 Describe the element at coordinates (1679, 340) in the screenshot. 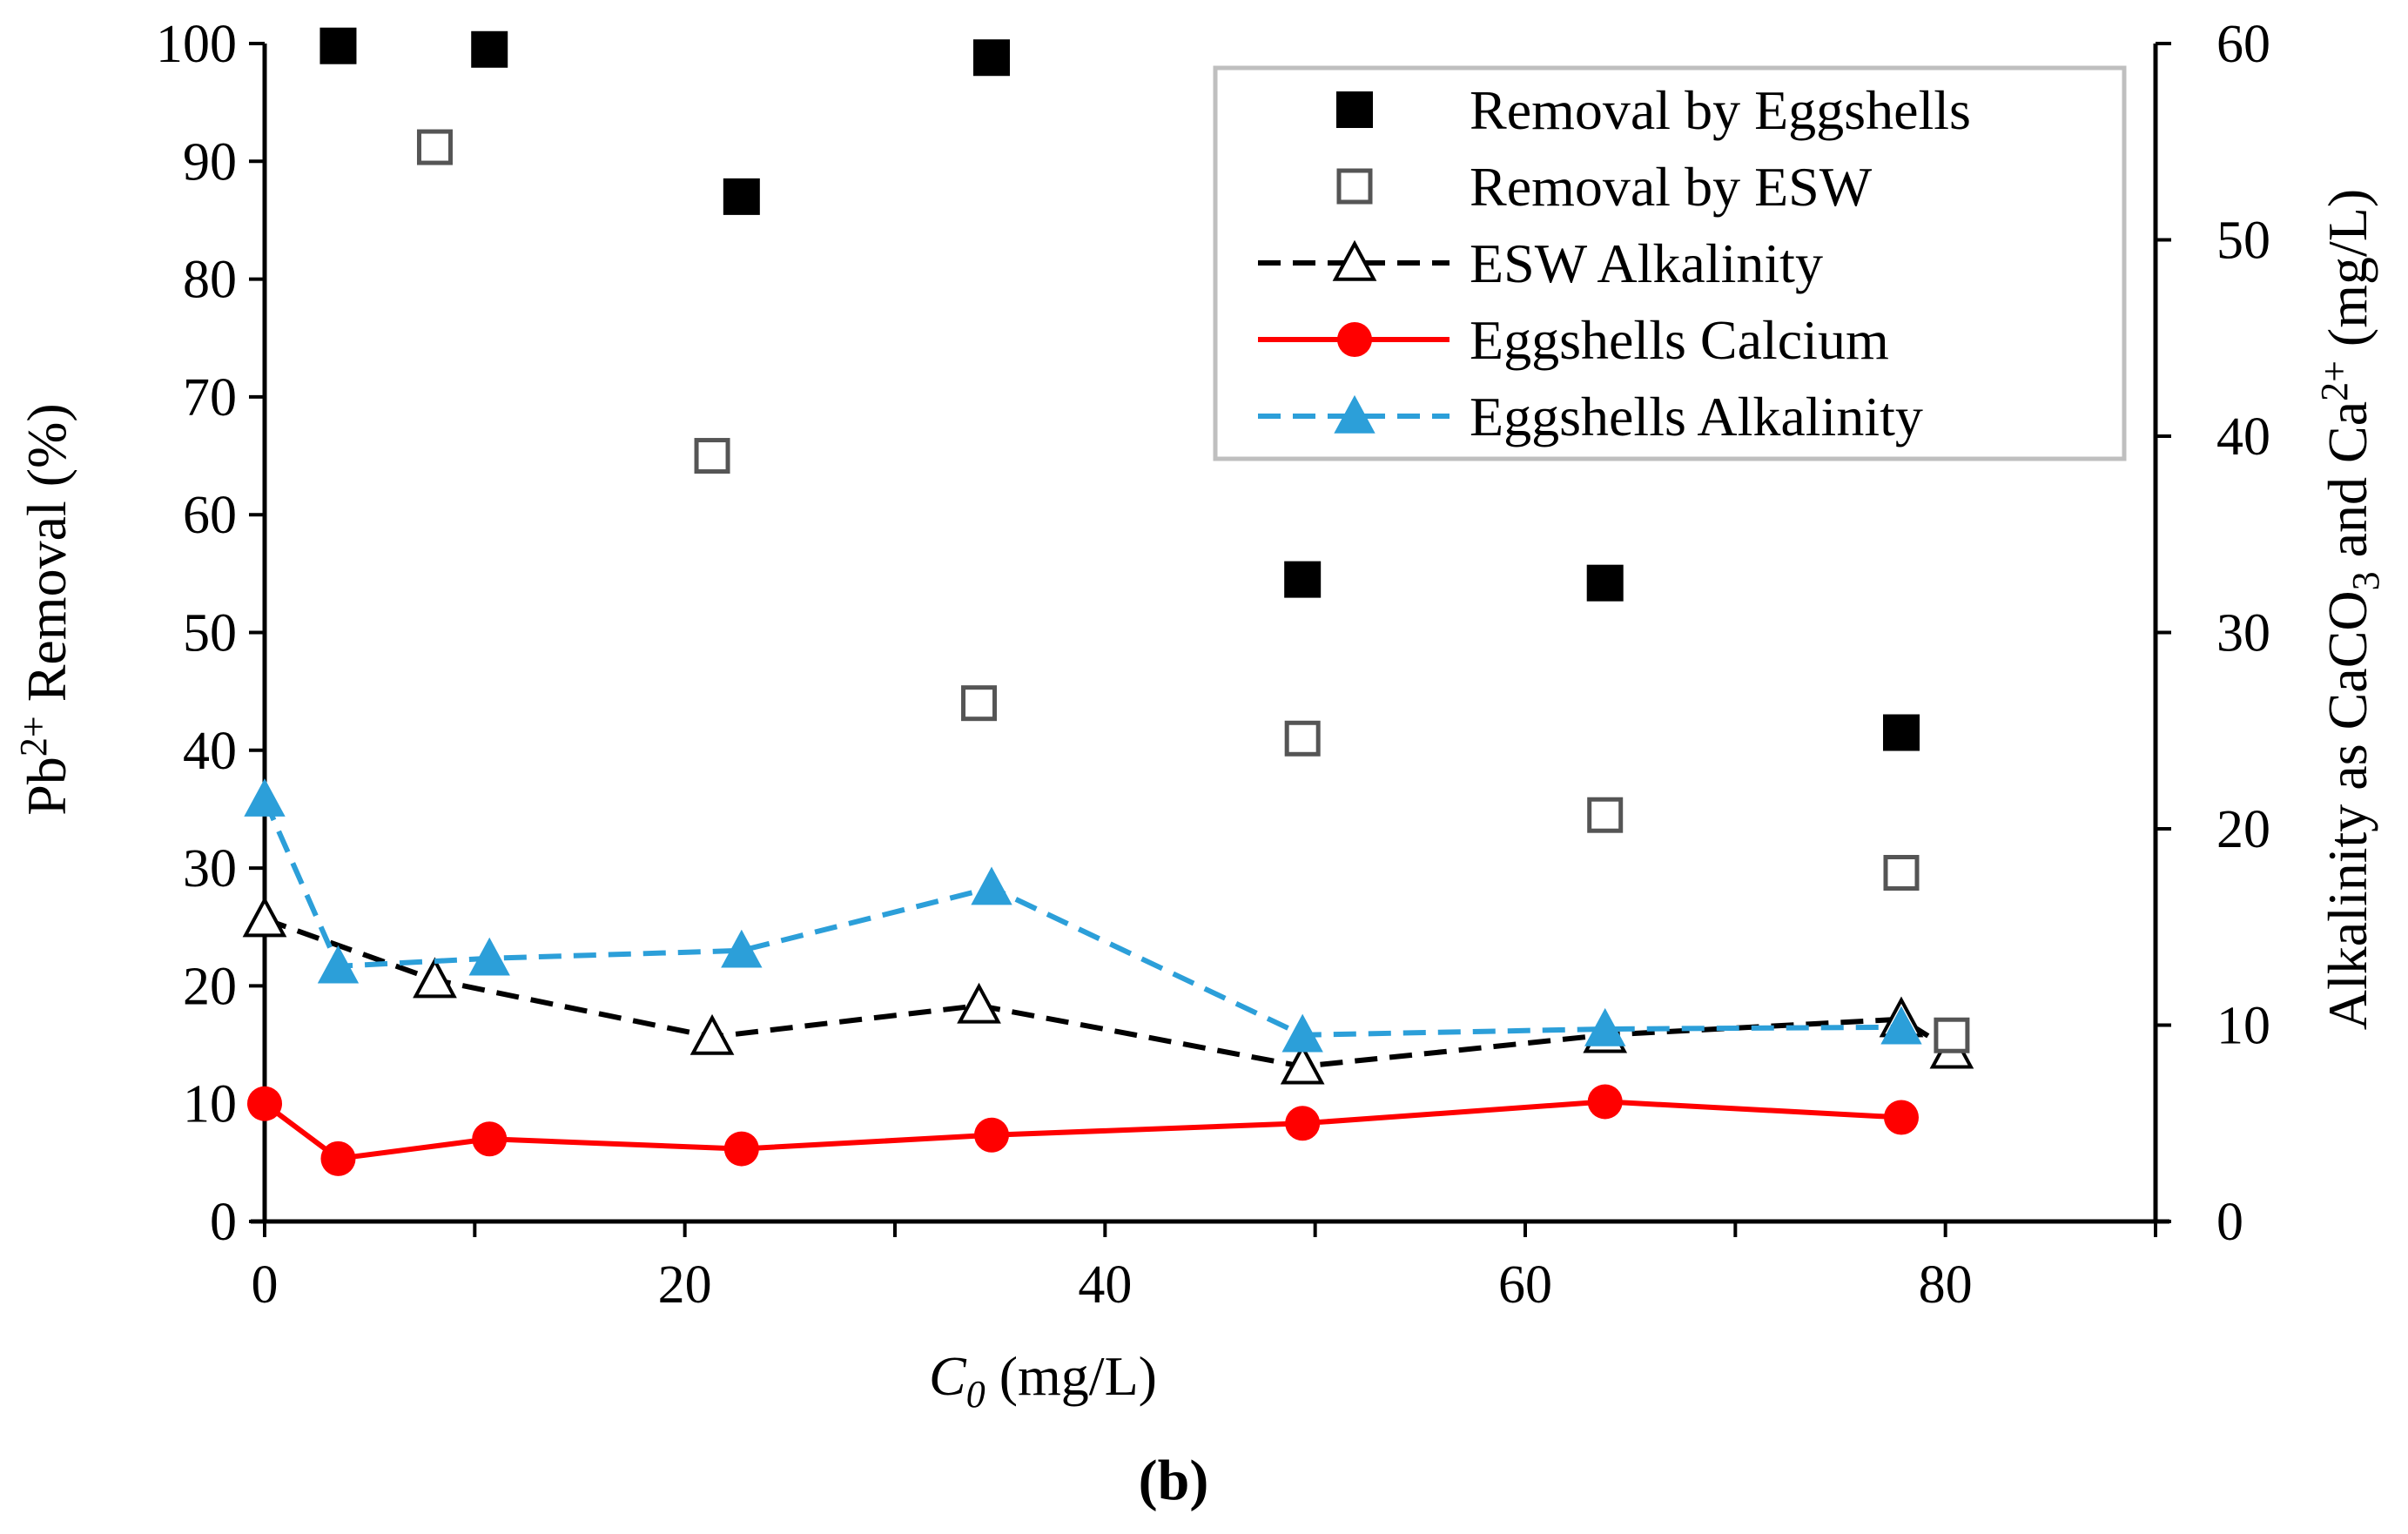

I see `legend-label-eggshells-calcium: Eggshells Calcium` at that location.